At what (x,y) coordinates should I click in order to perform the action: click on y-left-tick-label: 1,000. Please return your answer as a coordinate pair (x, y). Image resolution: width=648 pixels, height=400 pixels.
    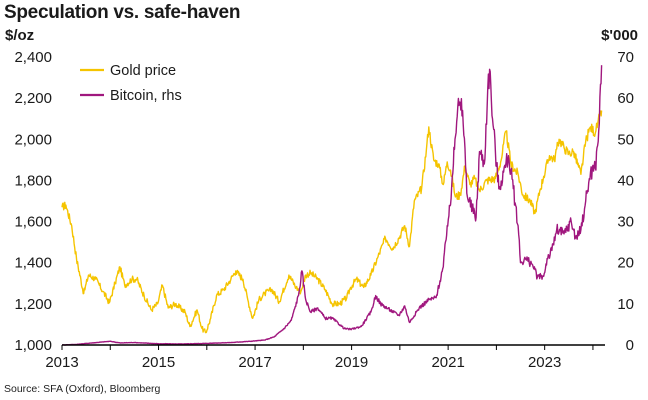
    Looking at the image, I should click on (33, 345).